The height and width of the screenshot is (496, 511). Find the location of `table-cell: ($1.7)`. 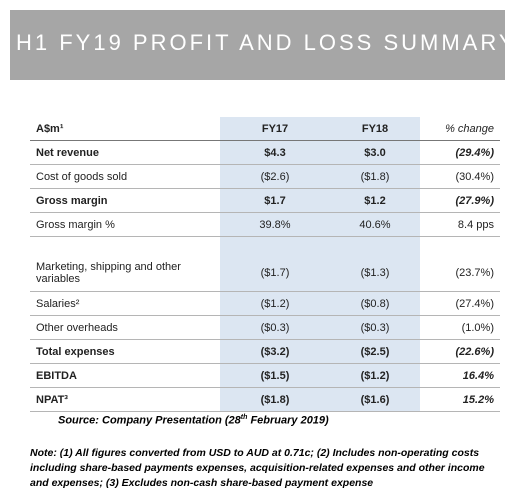

table-cell: ($1.7) is located at coordinates (275, 273).